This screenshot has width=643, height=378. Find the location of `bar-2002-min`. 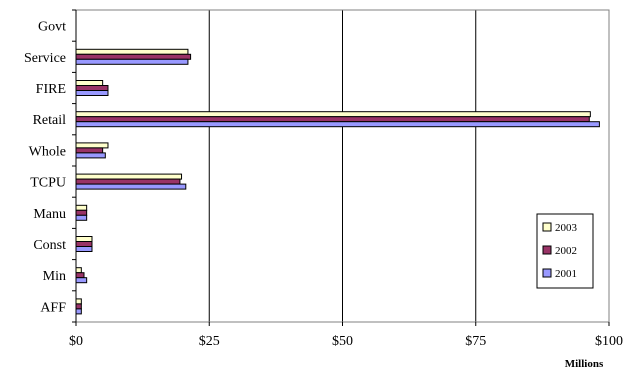

bar-2002-min is located at coordinates (80, 275).